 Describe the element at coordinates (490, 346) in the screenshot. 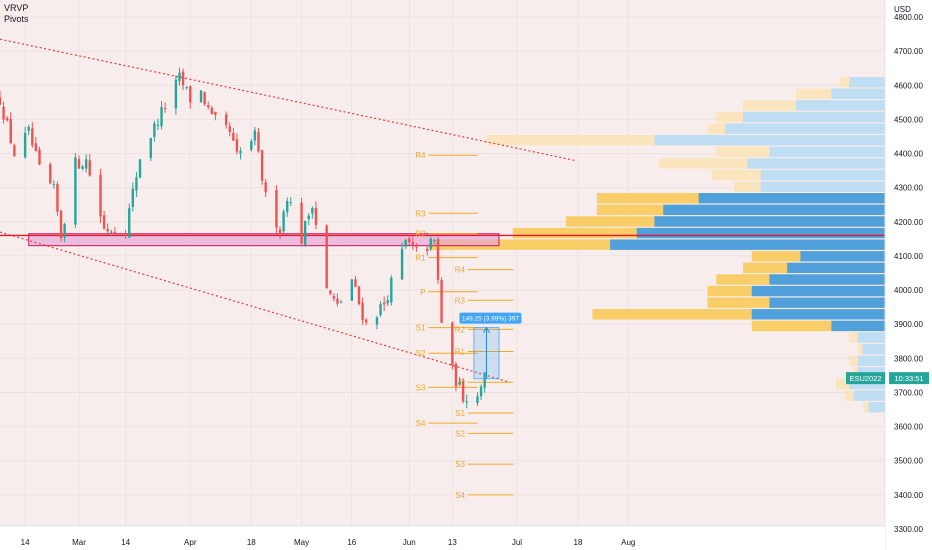

I see `measure-tool: 149.25 (3.99%) 397` at that location.